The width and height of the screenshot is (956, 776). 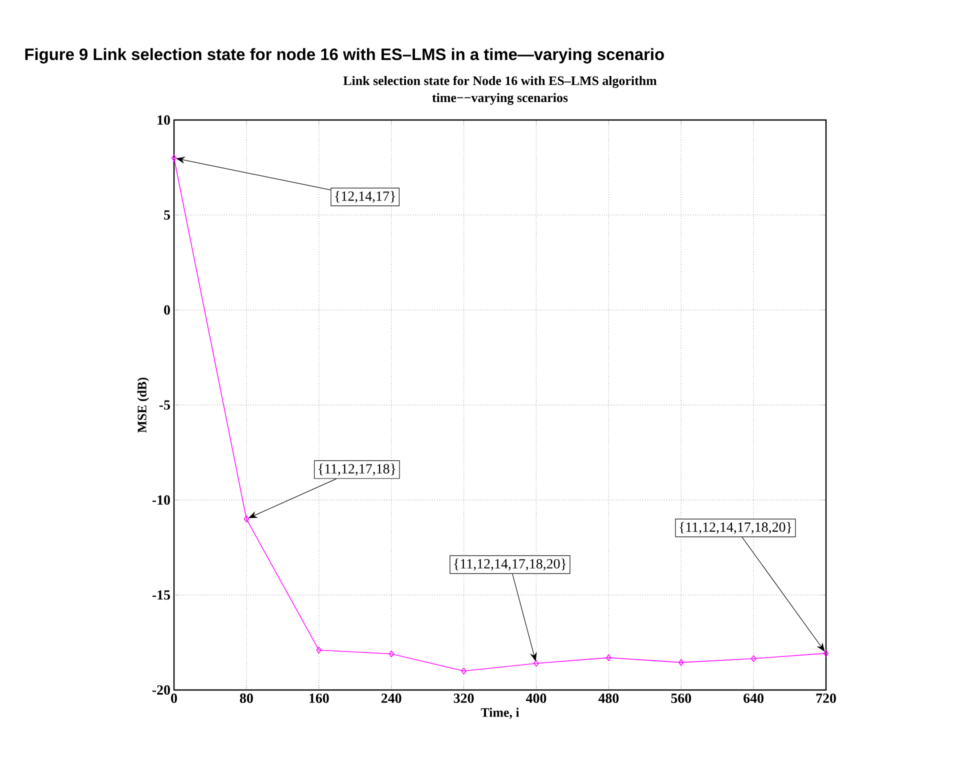 What do you see at coordinates (143, 405) in the screenshot?
I see `y-axis-title: MSE (dB)` at bounding box center [143, 405].